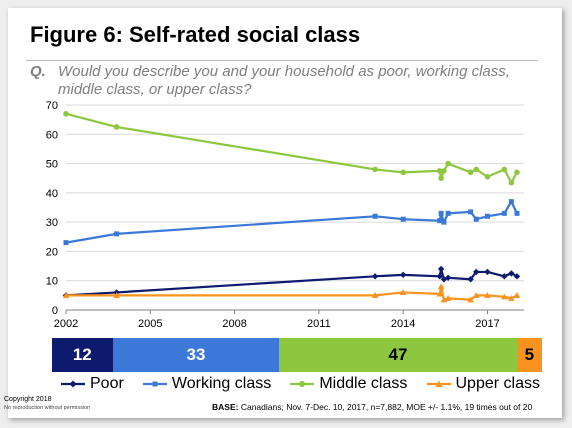 This screenshot has width=572, height=428. Describe the element at coordinates (150, 324) in the screenshot. I see `x-tick-label: 2005` at that location.